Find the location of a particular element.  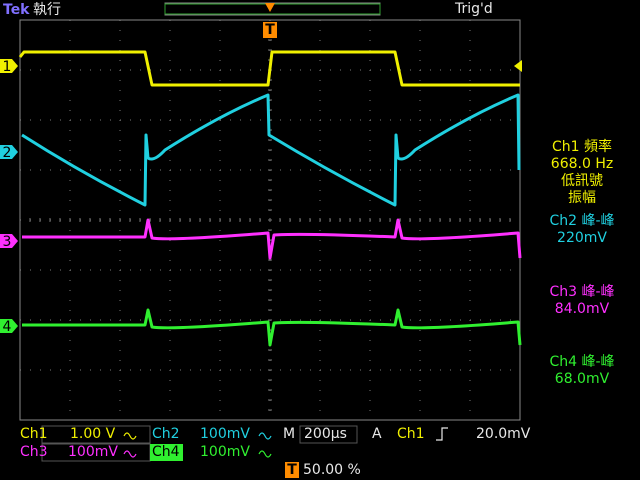

ch4-waveform is located at coordinates (272, 327).